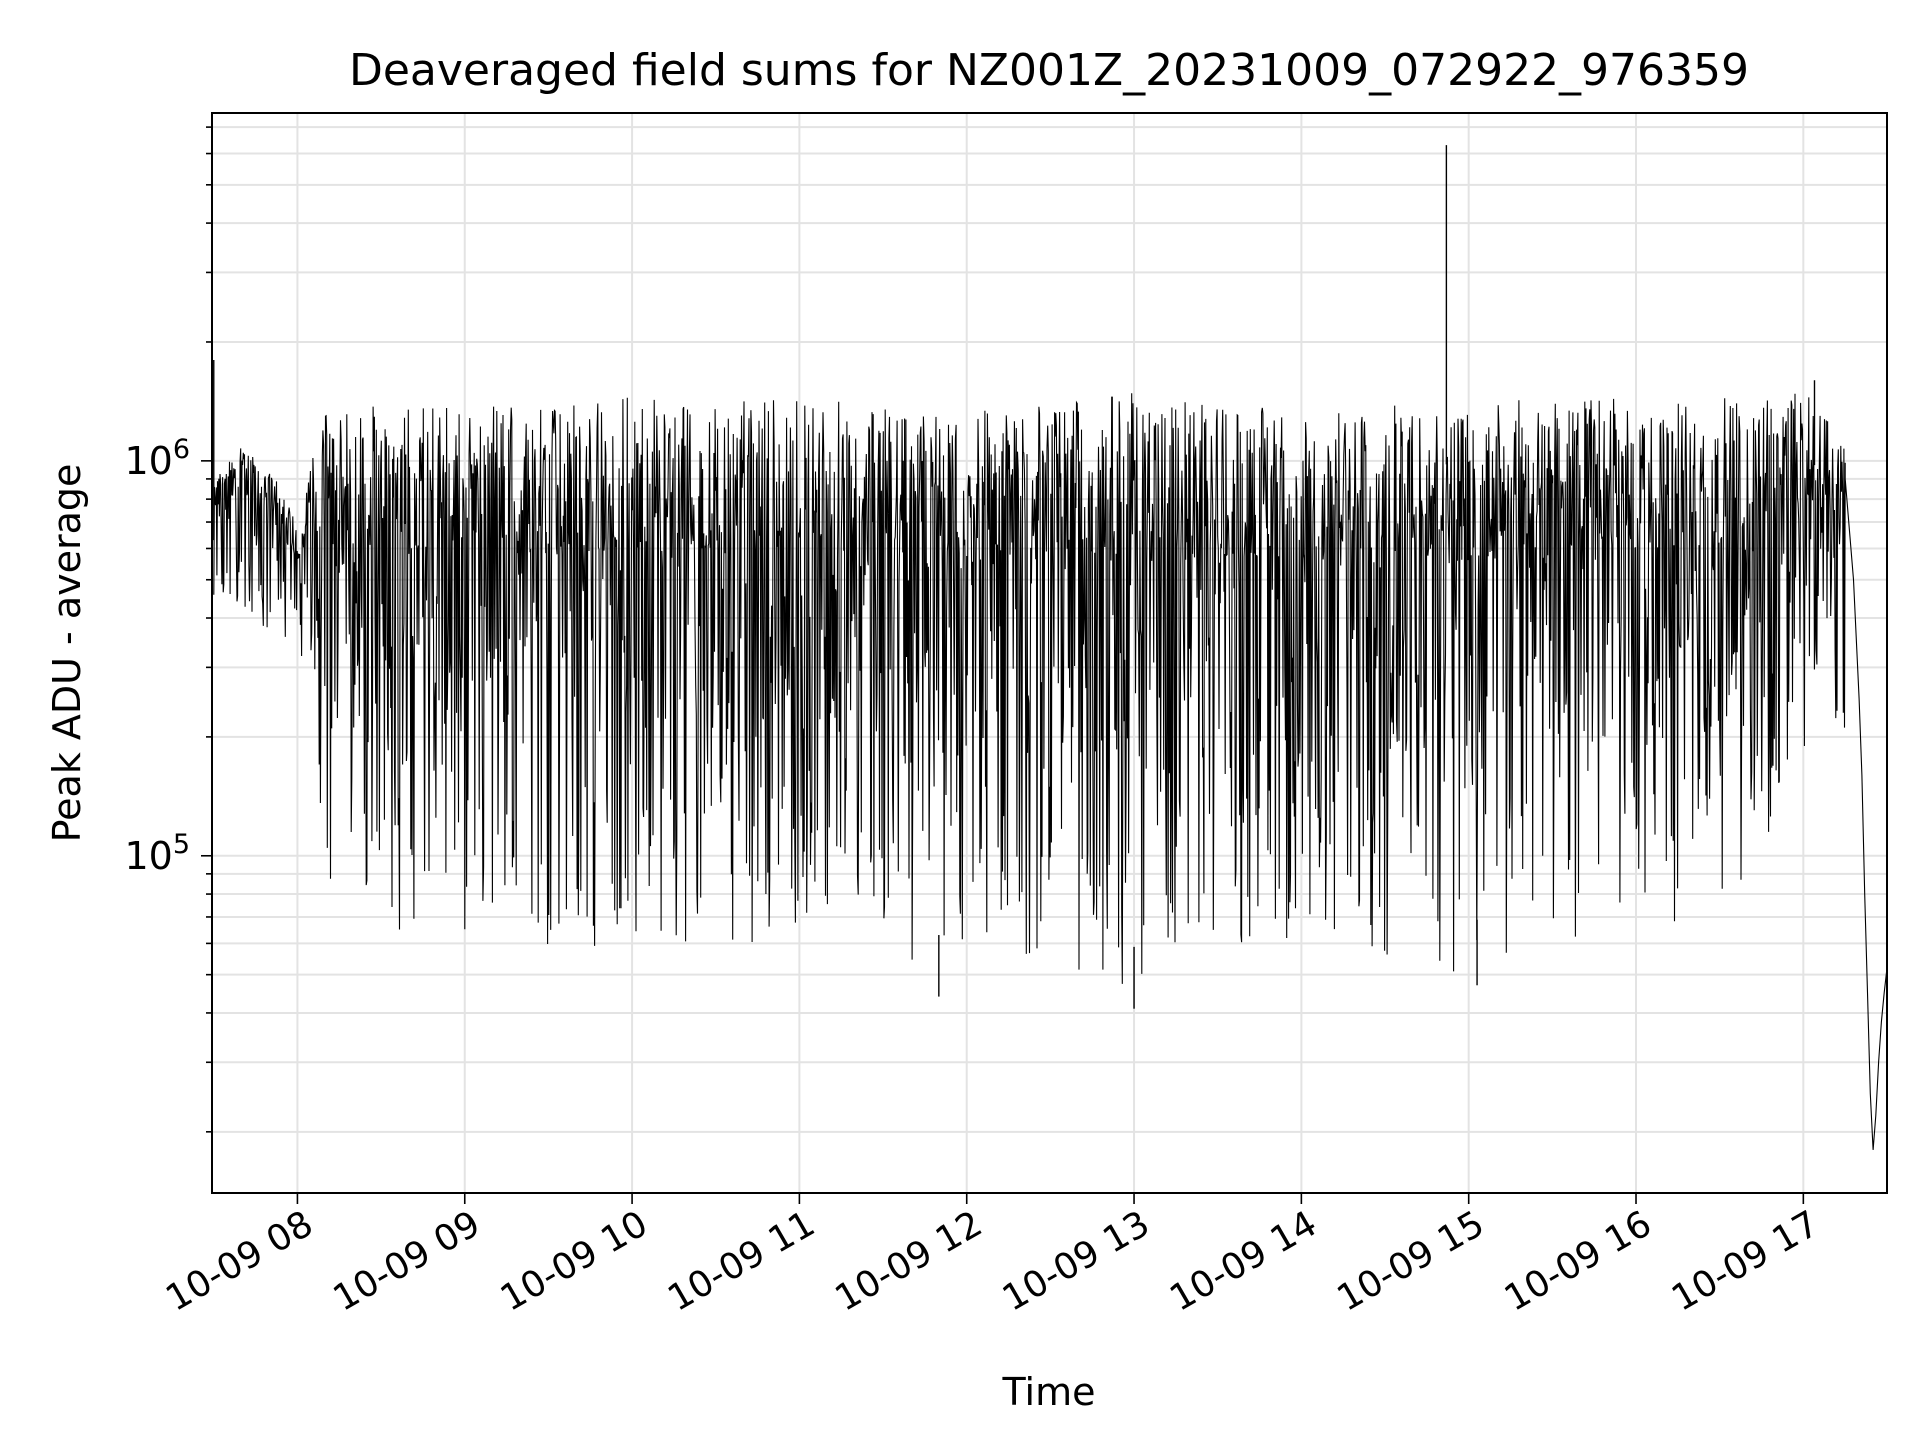  Describe the element at coordinates (157, 853) in the screenshot. I see `y-tick-label: 105` at that location.